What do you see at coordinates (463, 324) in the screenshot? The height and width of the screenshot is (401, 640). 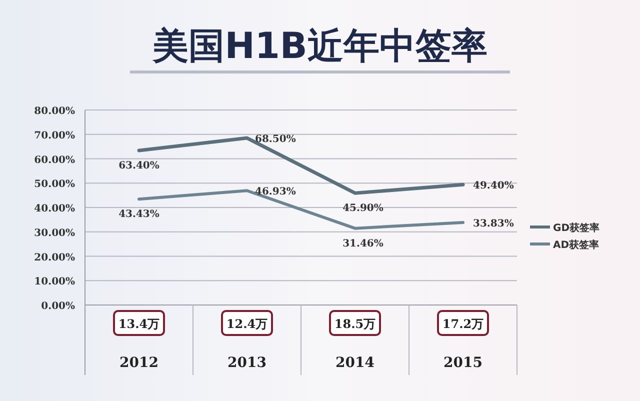 I see `text: 17.2万` at bounding box center [463, 324].